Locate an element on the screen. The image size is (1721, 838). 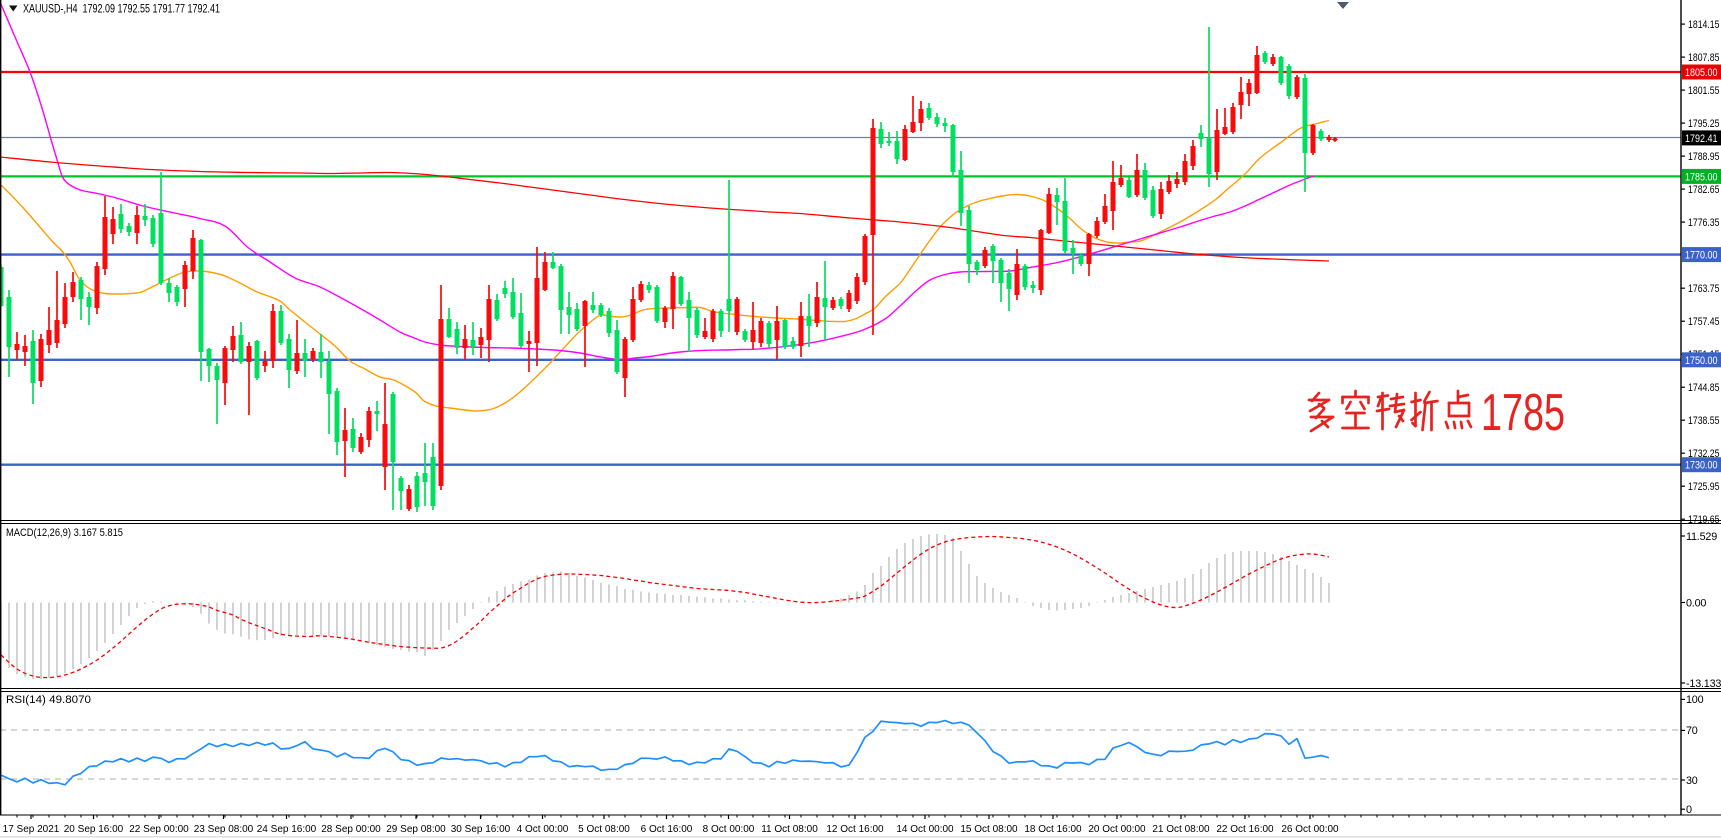
svg-text: 20 Sep 16:00 is located at coordinates (94, 829).